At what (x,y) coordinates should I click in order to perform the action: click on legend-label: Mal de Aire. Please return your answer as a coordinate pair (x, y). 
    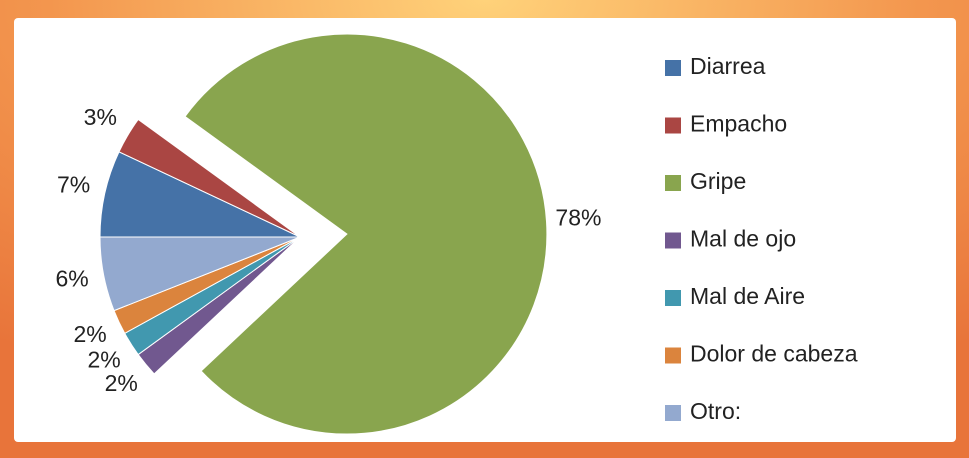
    Looking at the image, I should click on (747, 296).